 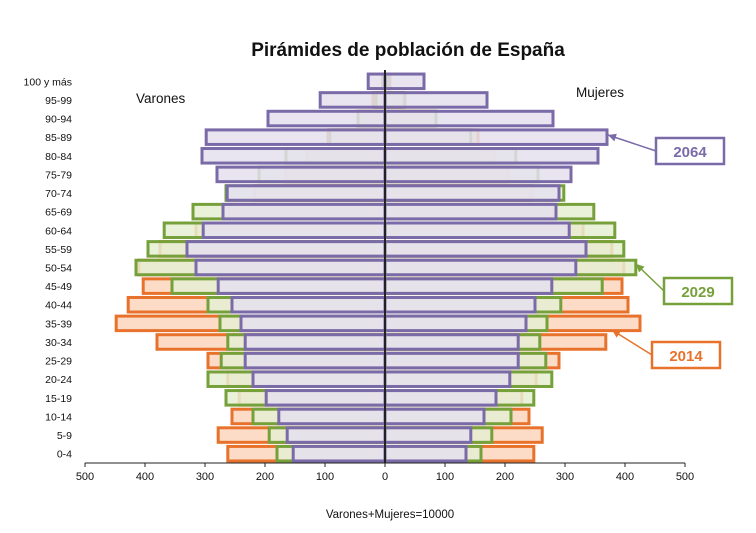 I want to click on age-label: 85-89, so click(x=58, y=138).